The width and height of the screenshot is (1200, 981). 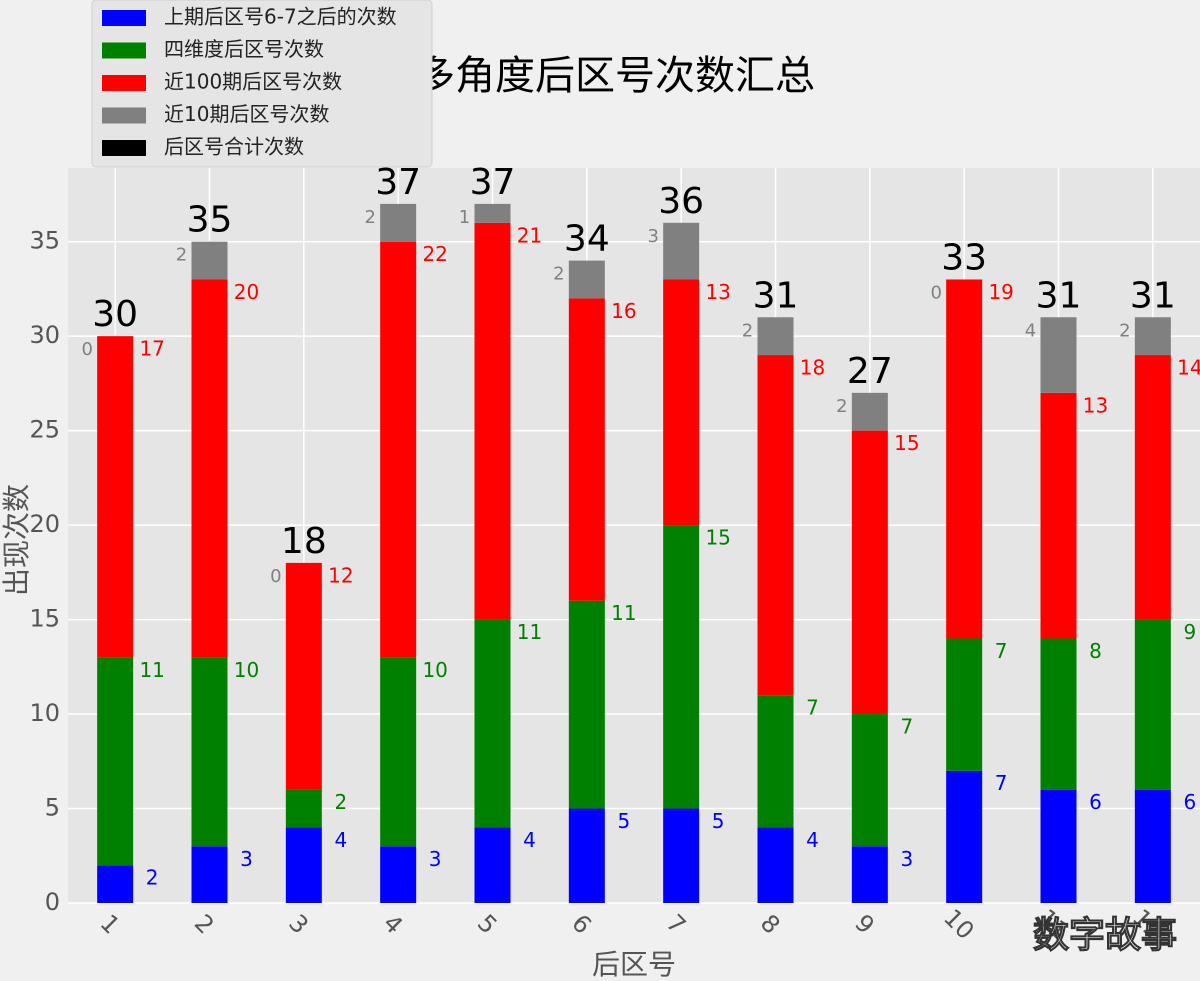 What do you see at coordinates (1095, 651) in the screenshot?
I see `value-label: 8` at bounding box center [1095, 651].